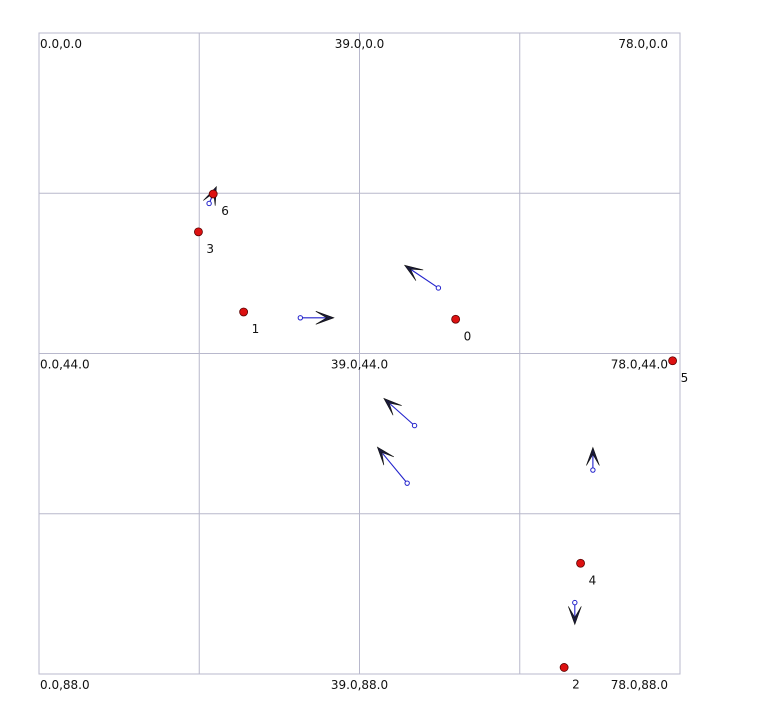  I want to click on point-6: 6, so click(218, 203).